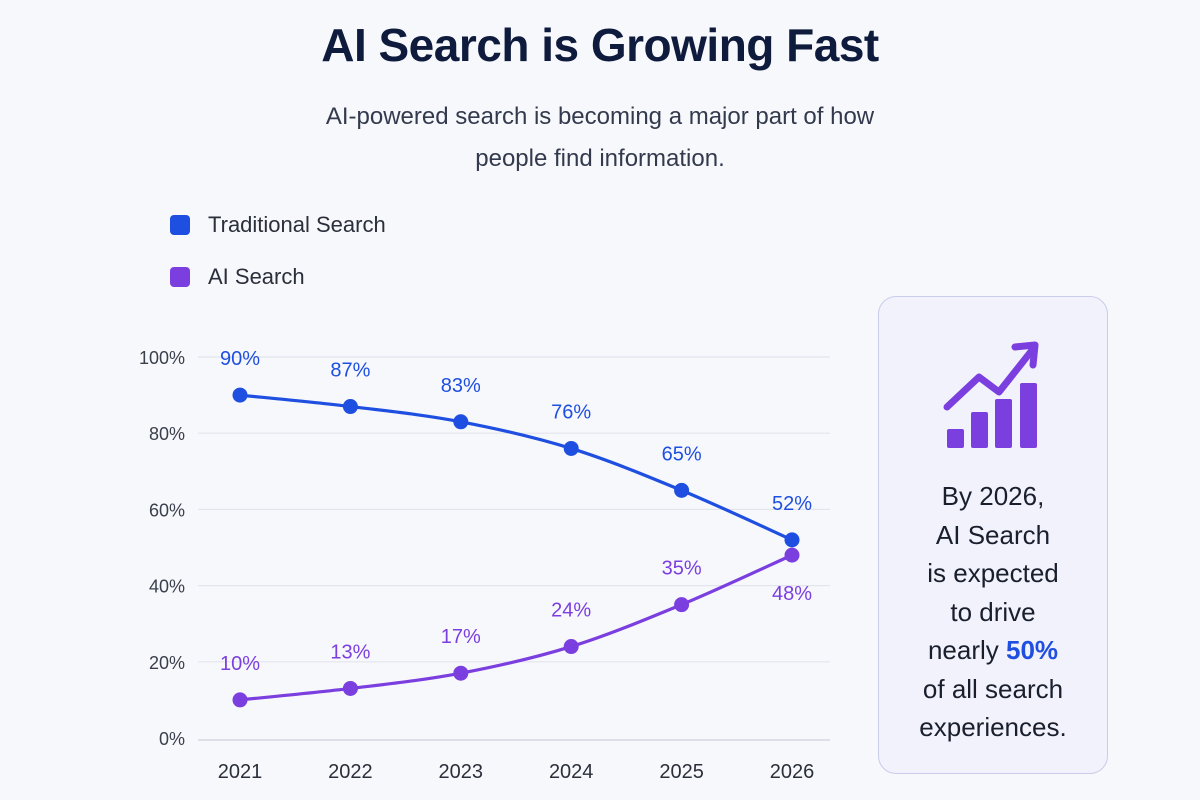 The image size is (1200, 800). I want to click on callout-line-3: is expected, so click(993, 573).